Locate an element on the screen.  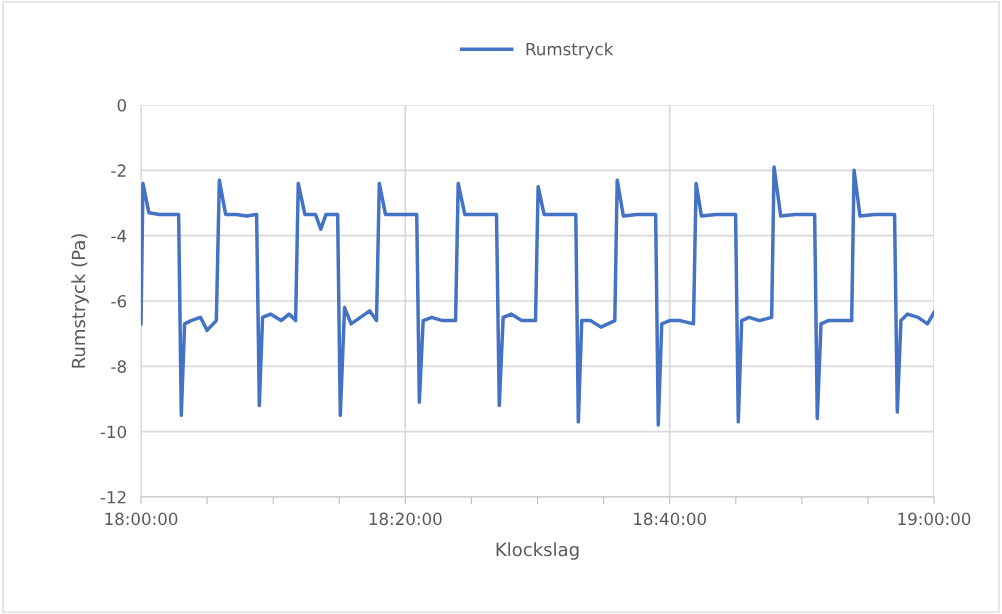
x-axis-title: Klockslag is located at coordinates (537, 551).